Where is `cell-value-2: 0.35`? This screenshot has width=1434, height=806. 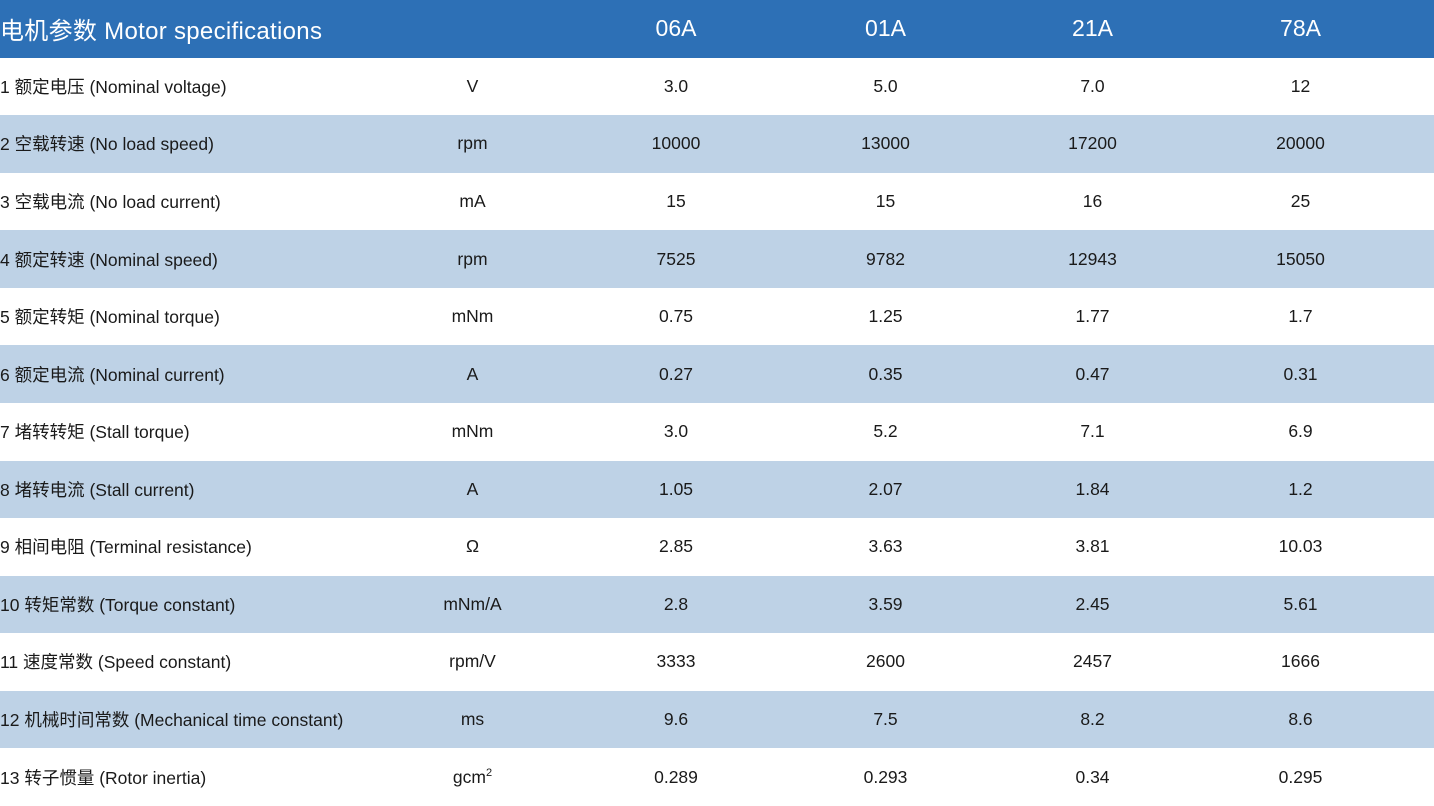
cell-value-2: 0.35 is located at coordinates (885, 374).